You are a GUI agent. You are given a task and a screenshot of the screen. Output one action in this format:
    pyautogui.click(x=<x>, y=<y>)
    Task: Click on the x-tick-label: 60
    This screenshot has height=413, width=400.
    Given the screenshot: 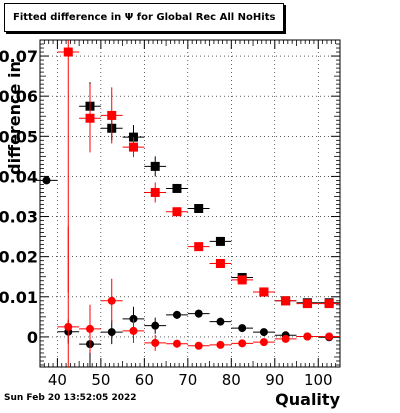 What is the action you would take?
    pyautogui.click(x=144, y=380)
    